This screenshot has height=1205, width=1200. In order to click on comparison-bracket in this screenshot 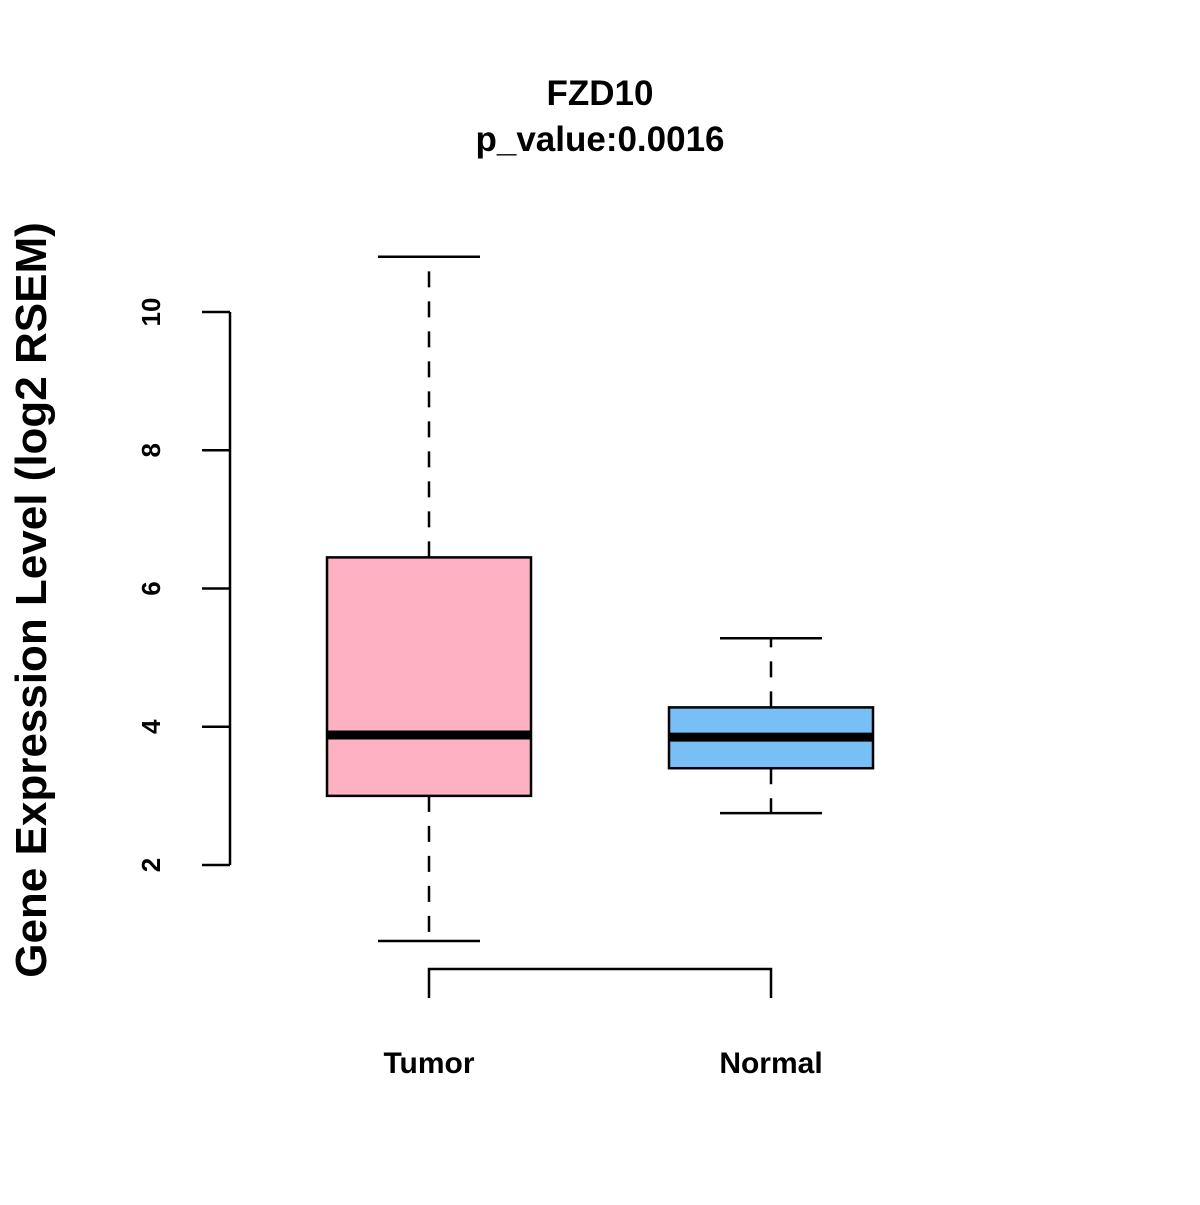, I will do `click(600, 982)`.